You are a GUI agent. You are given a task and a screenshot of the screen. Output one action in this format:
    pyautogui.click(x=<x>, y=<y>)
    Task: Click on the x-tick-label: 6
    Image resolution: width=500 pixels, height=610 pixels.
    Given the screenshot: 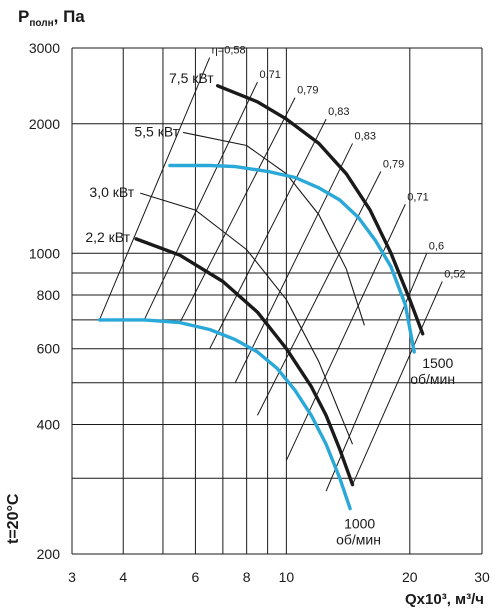 What is the action you would take?
    pyautogui.click(x=196, y=577)
    